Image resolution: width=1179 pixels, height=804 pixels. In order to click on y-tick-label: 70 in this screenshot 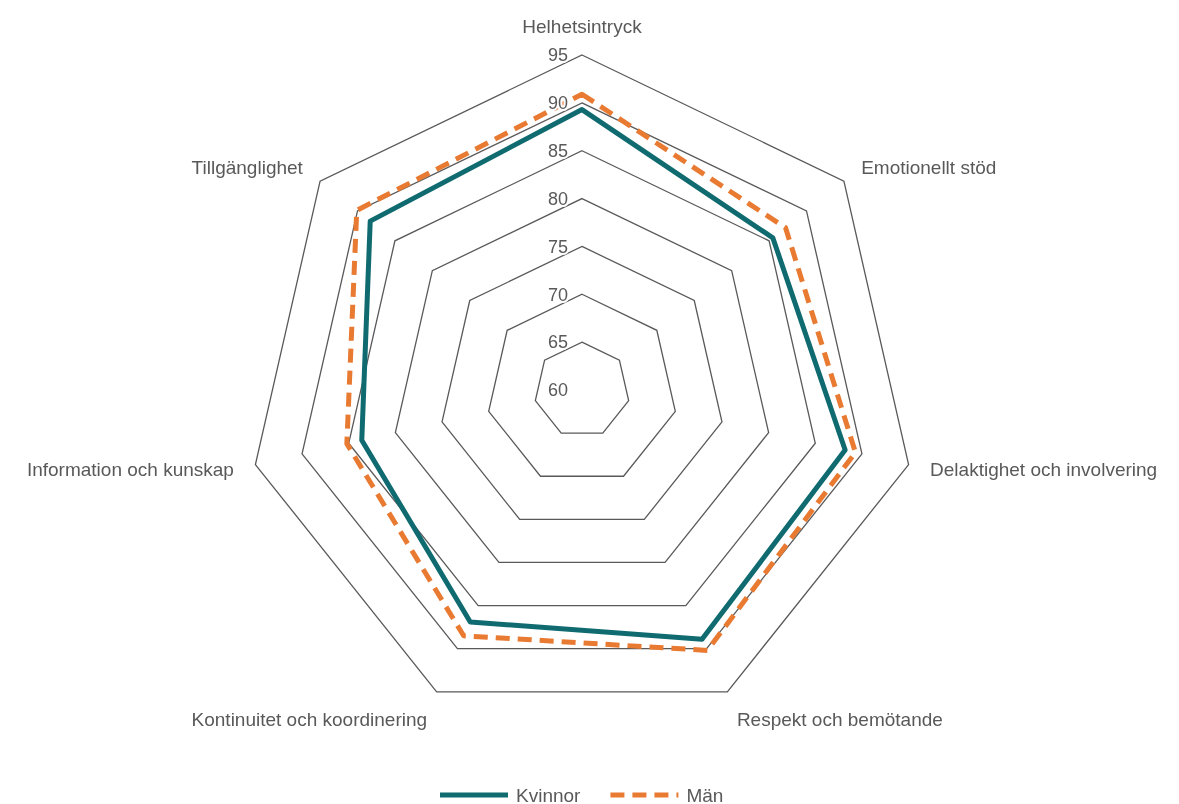, I will do `click(557, 294)`.